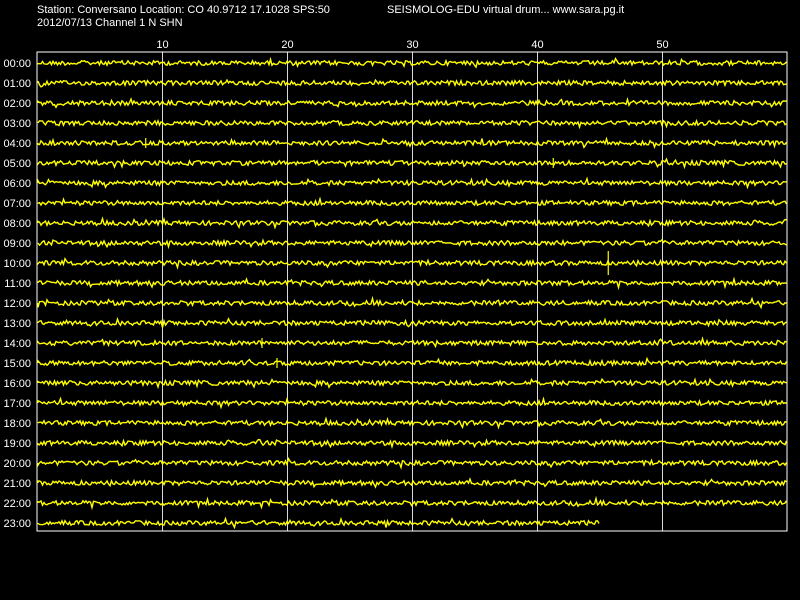  I want to click on row-label: 08:00, so click(17, 224).